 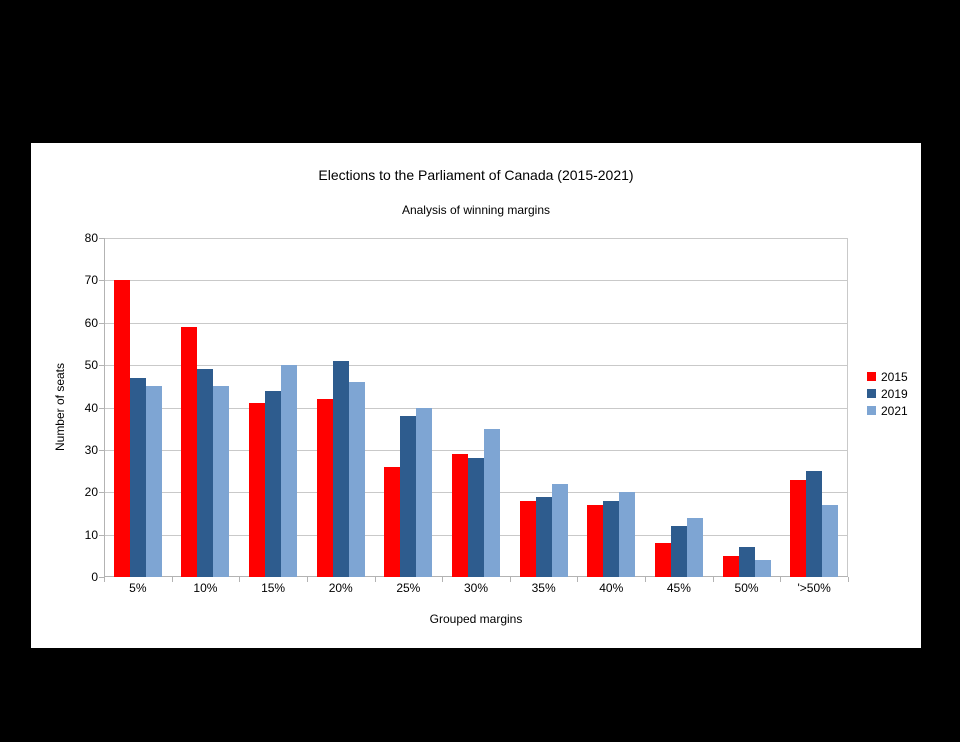 I want to click on y-axis-line, so click(x=104, y=407).